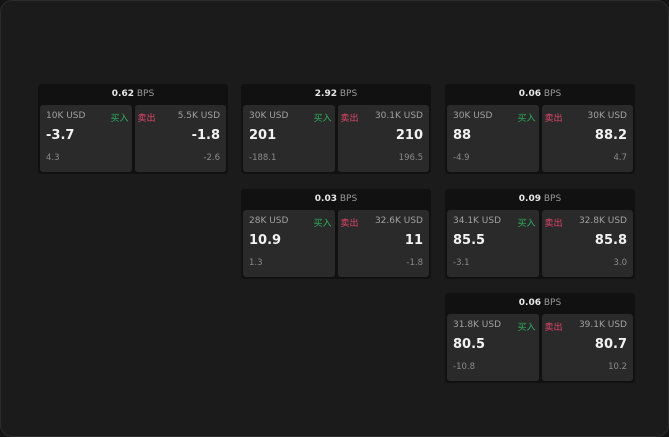 The width and height of the screenshot is (669, 437). What do you see at coordinates (289, 138) in the screenshot?
I see `buy-button: 30K USD 买入 201 -188.1` at bounding box center [289, 138].